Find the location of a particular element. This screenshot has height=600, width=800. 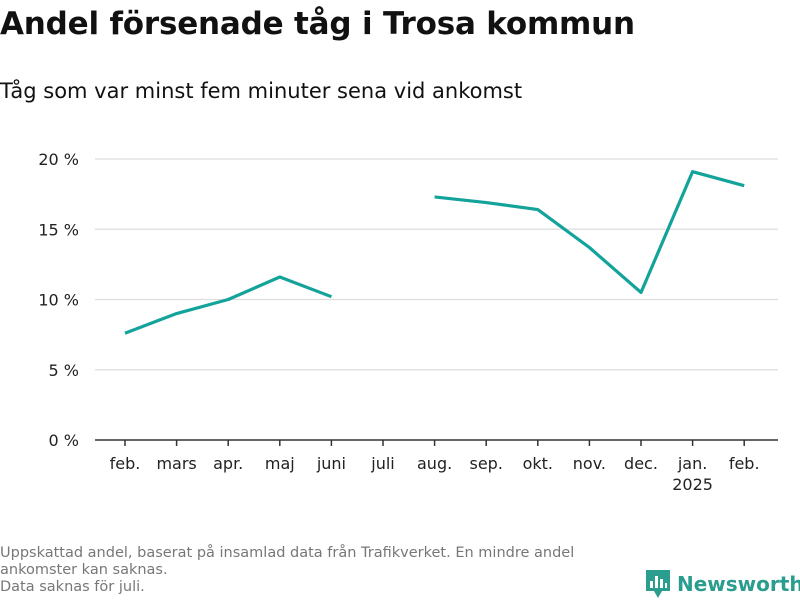

y-tick-label: 5 % is located at coordinates (64, 370).